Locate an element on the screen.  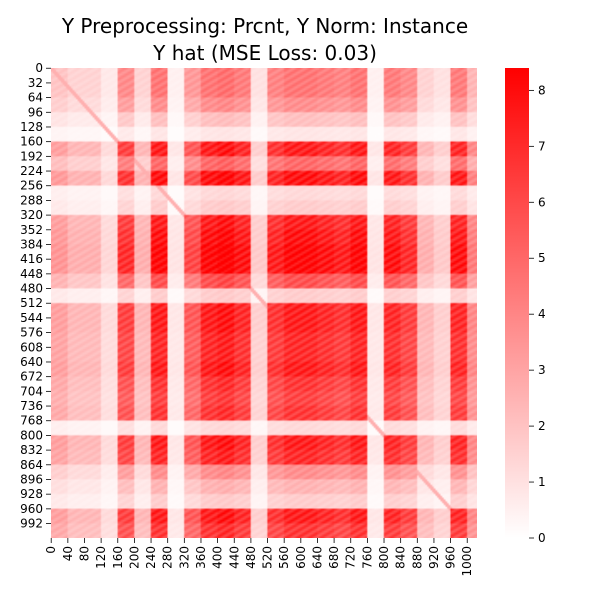
colorbar-tick-label: 1 is located at coordinates (542, 482).